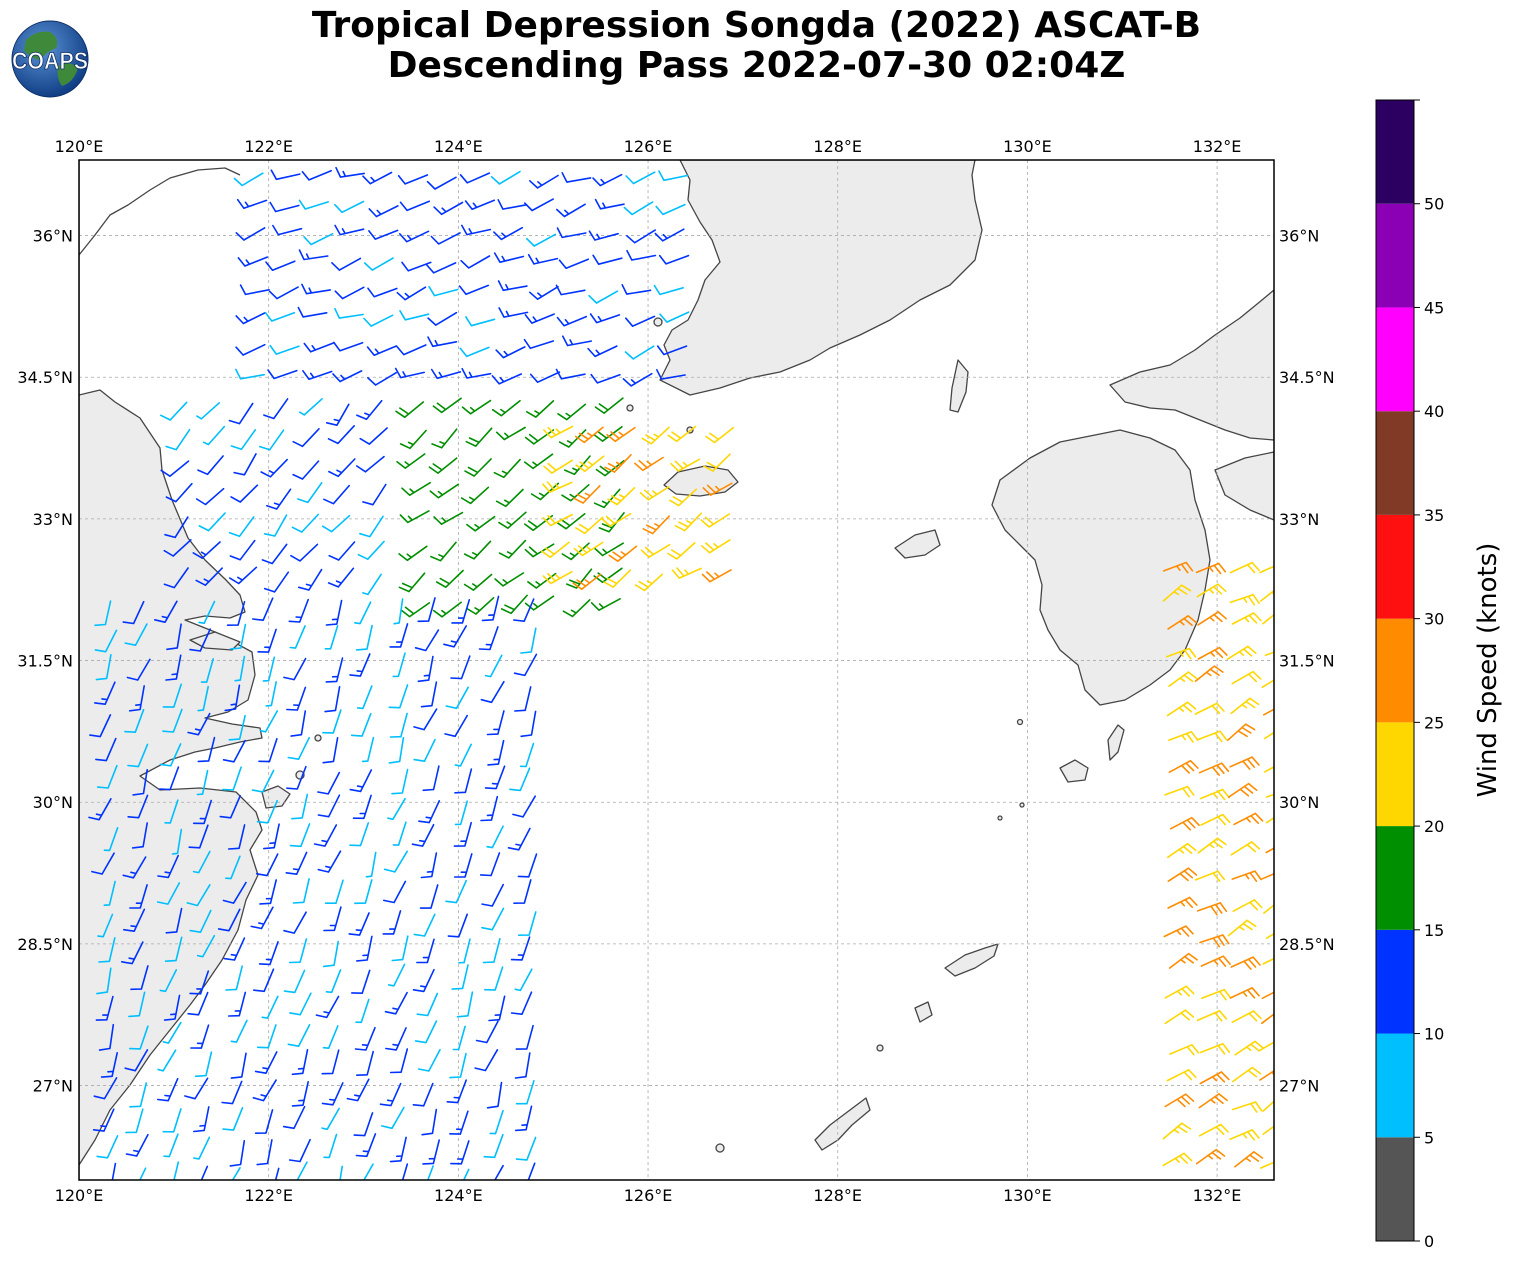  What do you see at coordinates (50, 61) in the screenshot?
I see `logo-text: COAPS` at bounding box center [50, 61].